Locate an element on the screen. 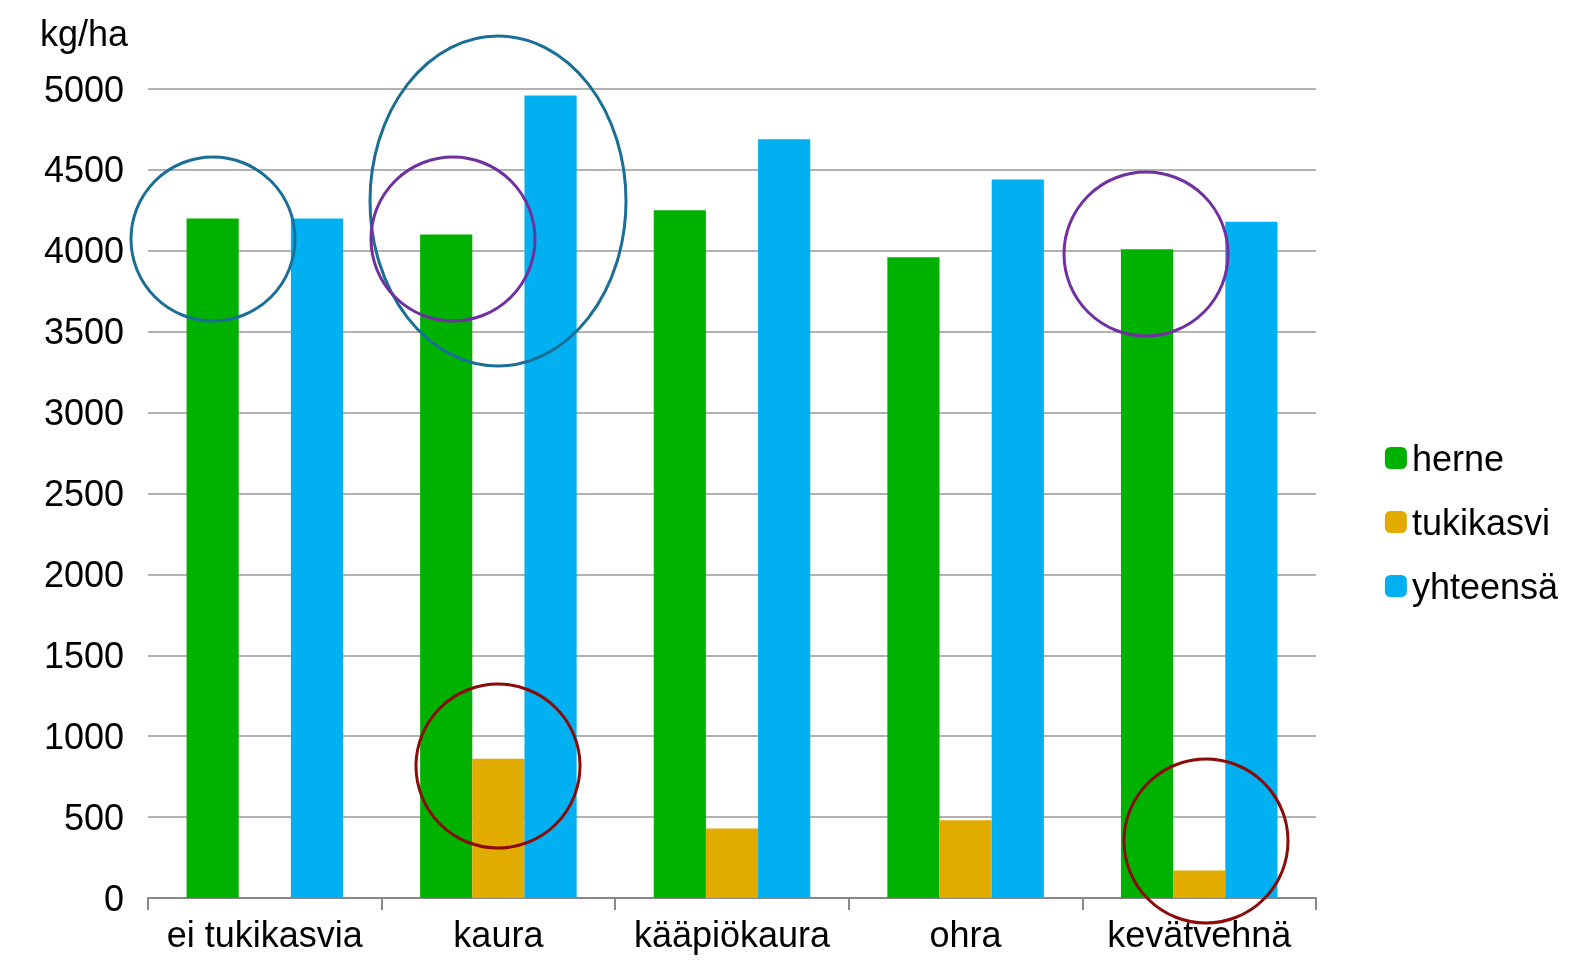 The width and height of the screenshot is (1575, 975). y-tick-label: 3500 is located at coordinates (83, 332).